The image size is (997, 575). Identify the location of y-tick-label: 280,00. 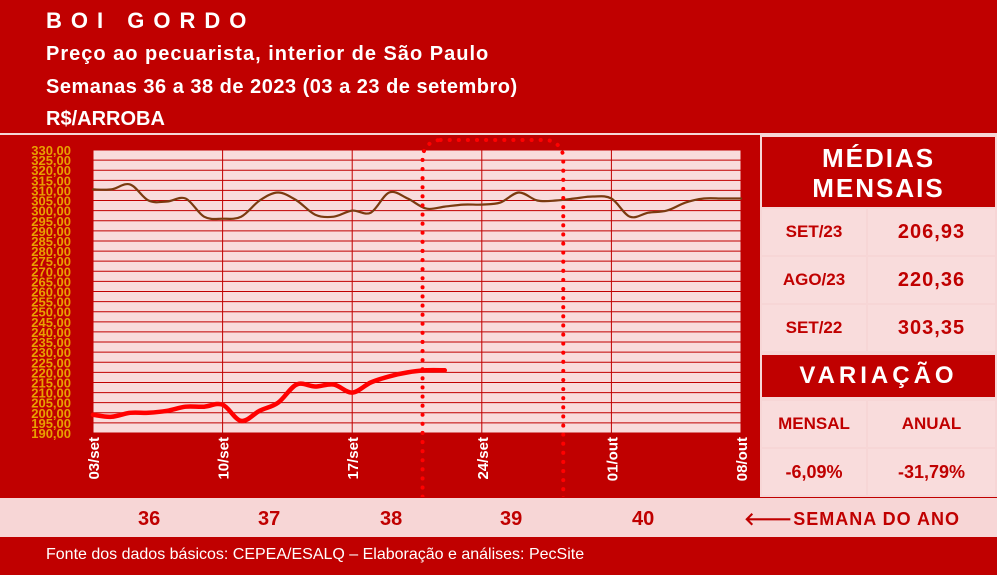
(51, 251).